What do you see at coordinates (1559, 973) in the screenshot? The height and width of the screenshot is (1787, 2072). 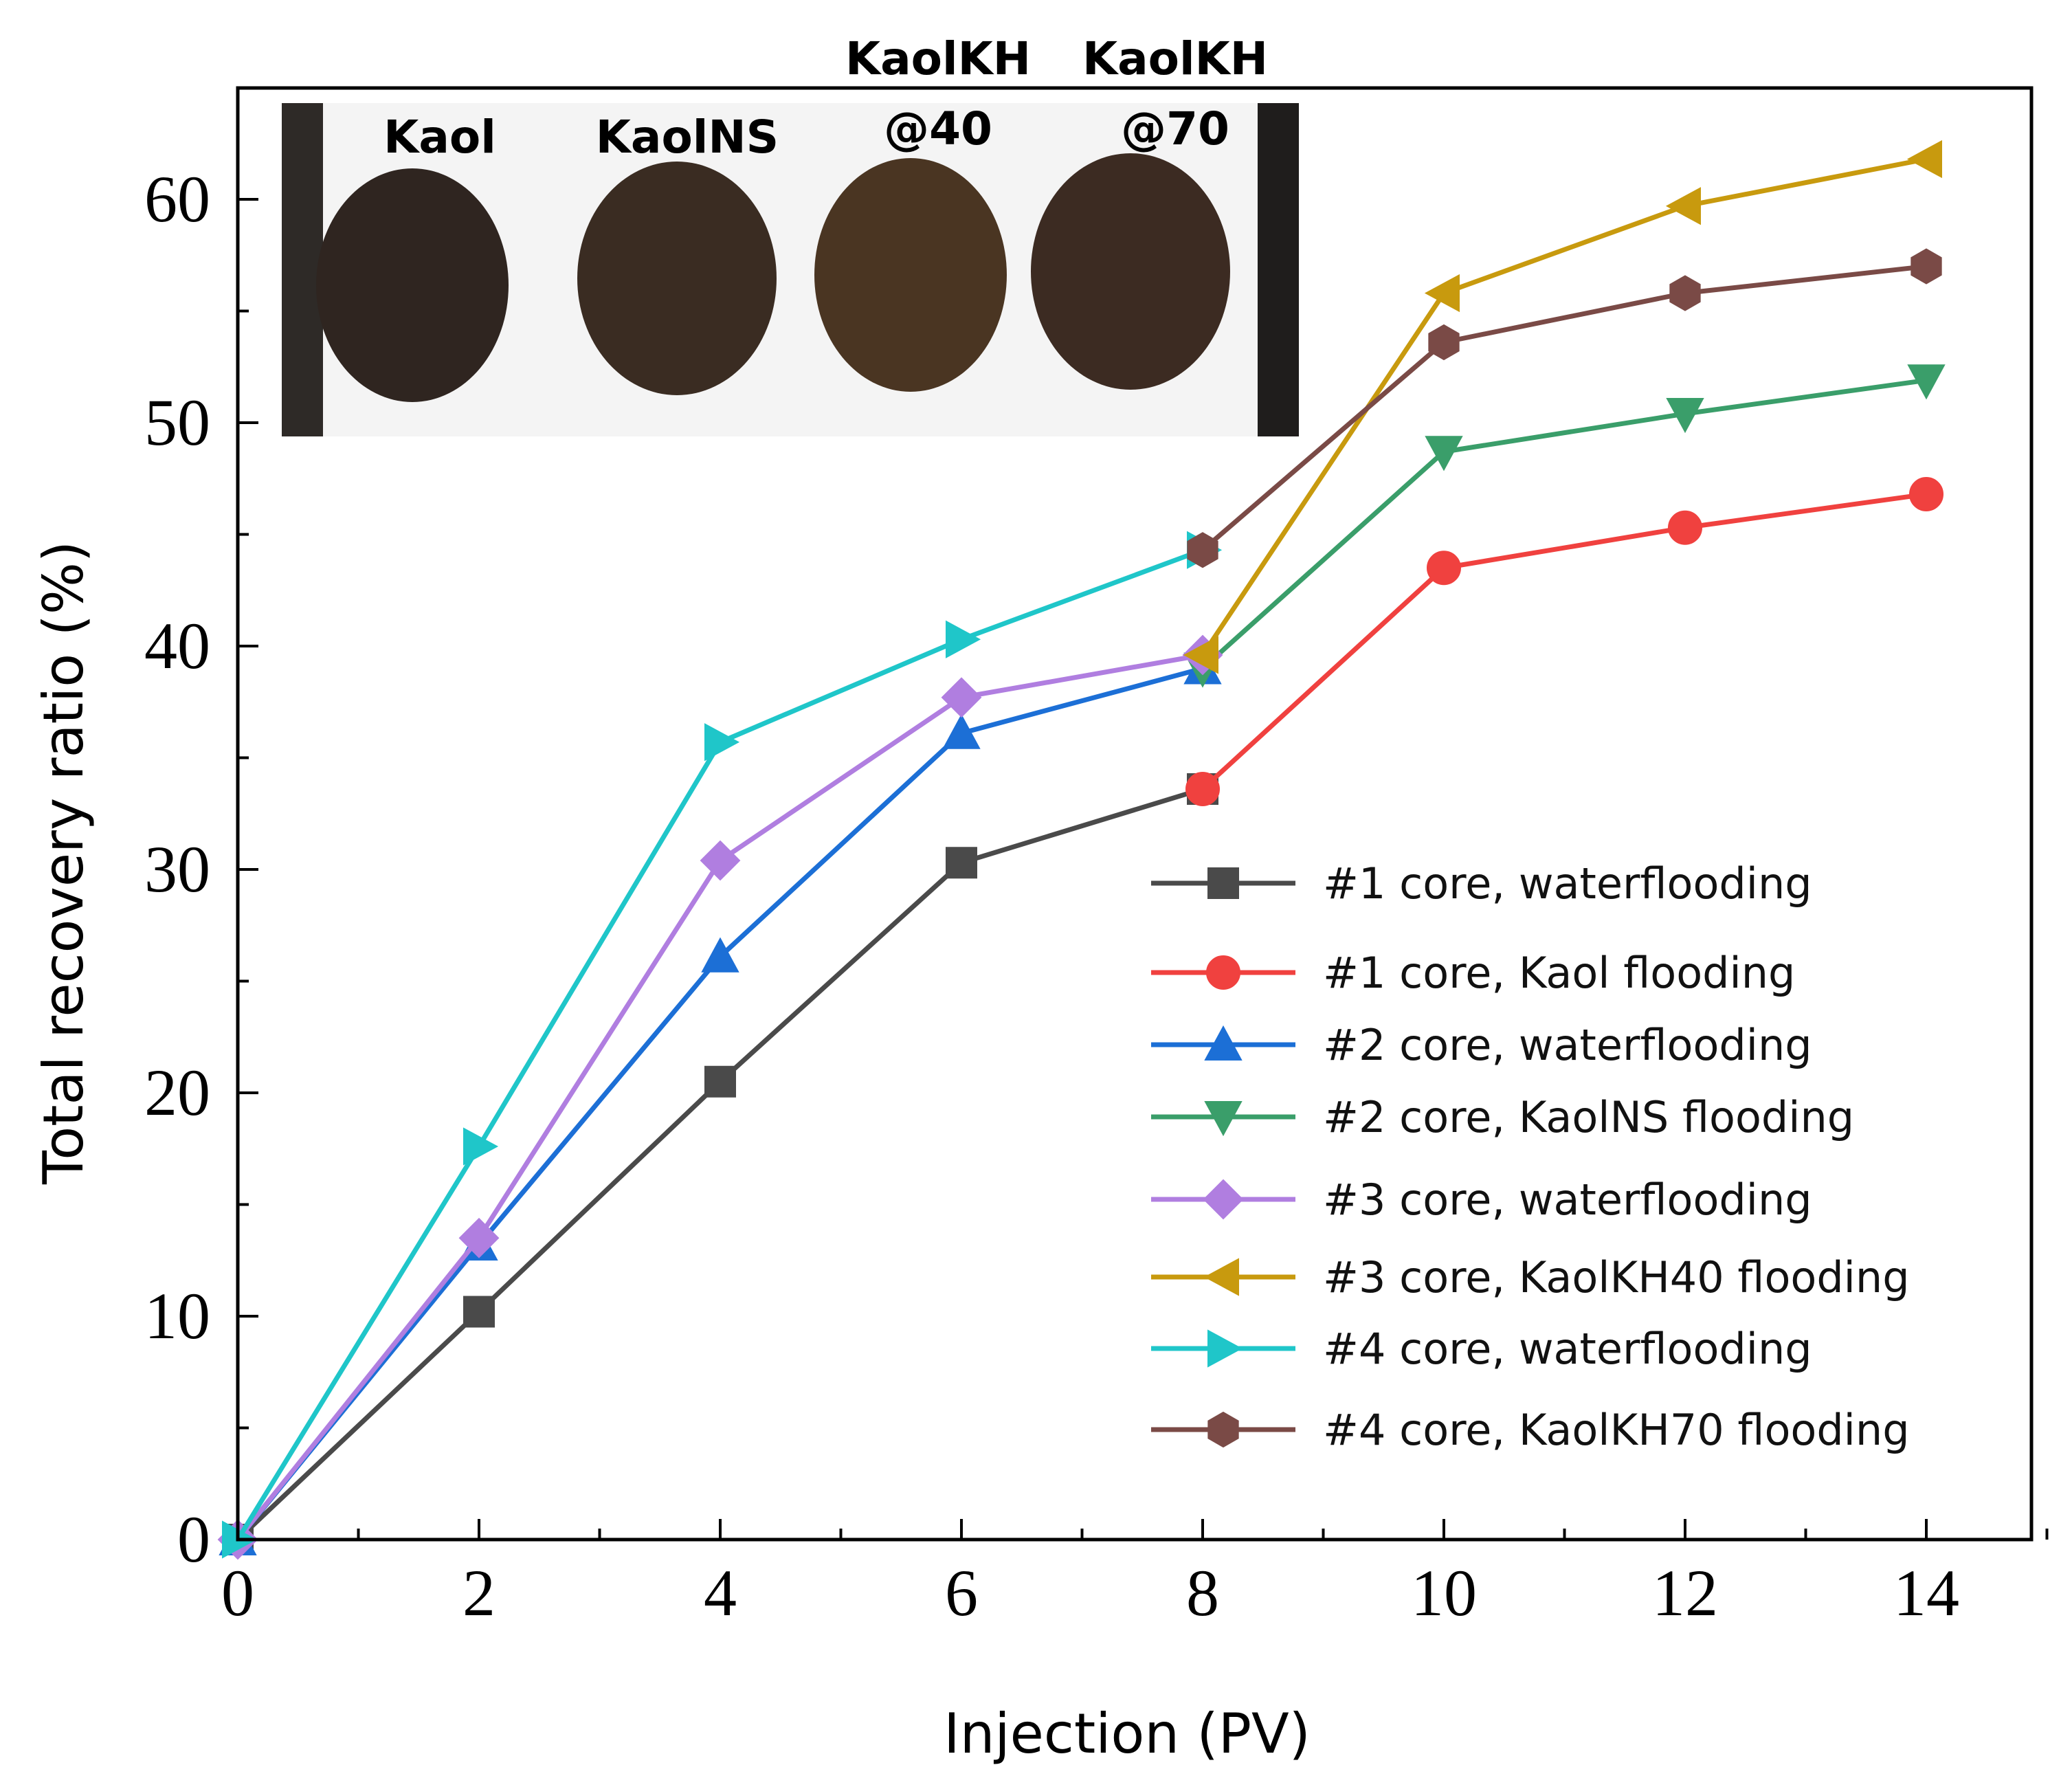 I see `legend-label-2: #1 core, Kaol flooding` at bounding box center [1559, 973].